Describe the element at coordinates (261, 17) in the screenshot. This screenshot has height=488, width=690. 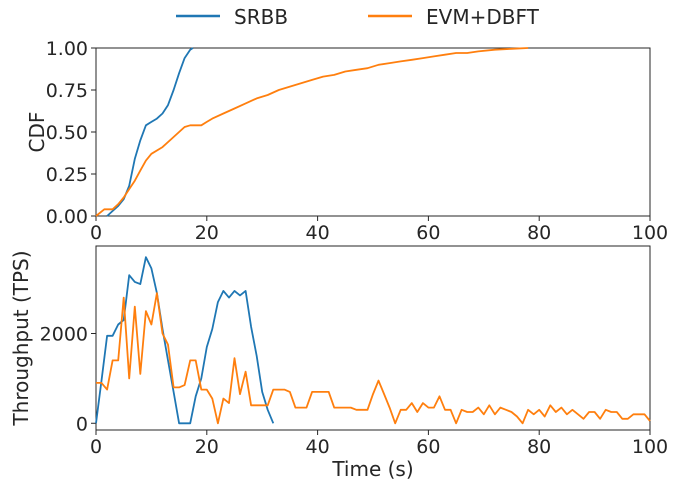
I see `legend-srbb-label: SRBB` at that location.